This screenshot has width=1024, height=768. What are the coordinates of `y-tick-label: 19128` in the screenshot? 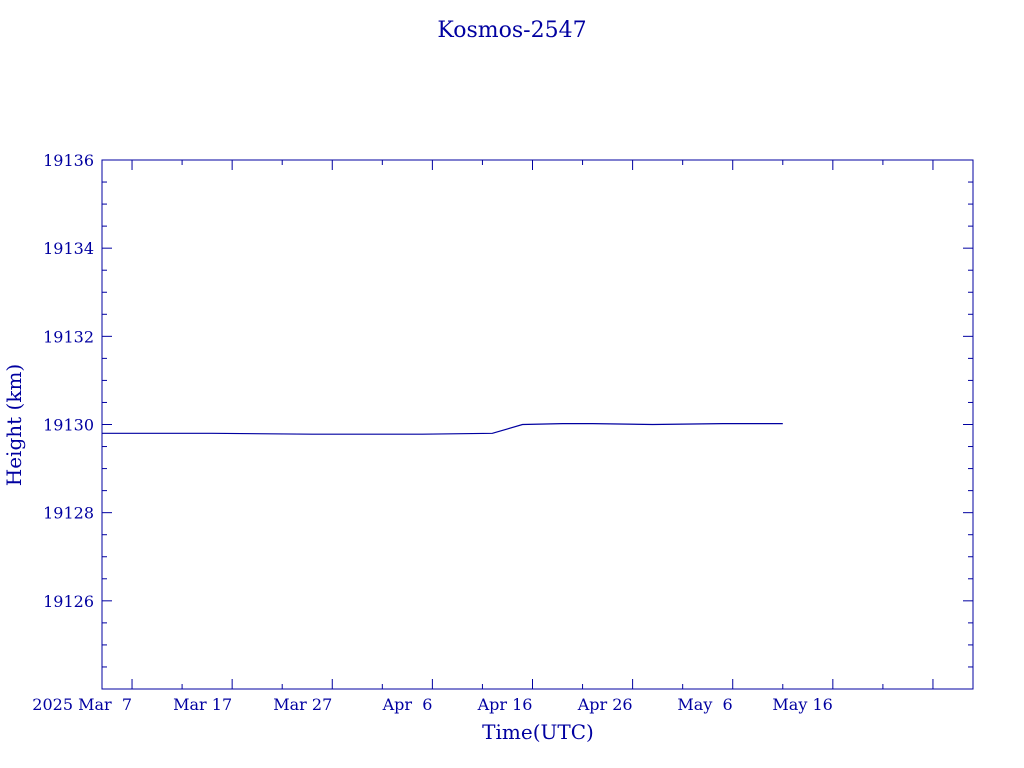 It's located at (68, 513).